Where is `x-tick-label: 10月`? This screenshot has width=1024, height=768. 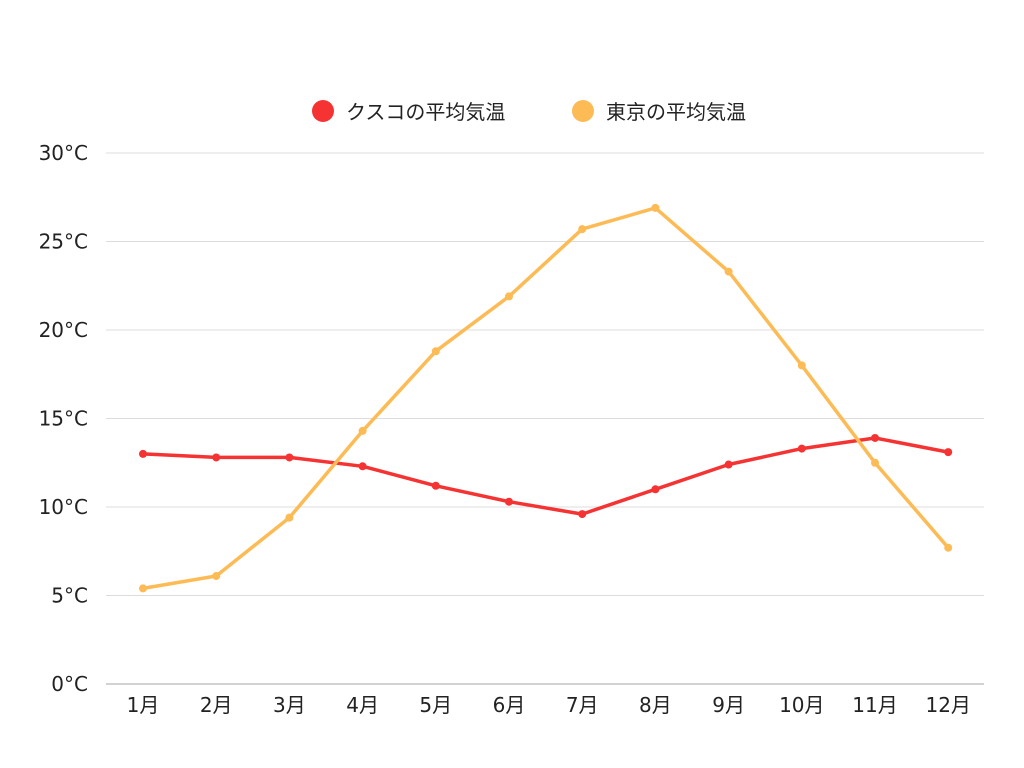
x-tick-label: 10月 is located at coordinates (801, 705).